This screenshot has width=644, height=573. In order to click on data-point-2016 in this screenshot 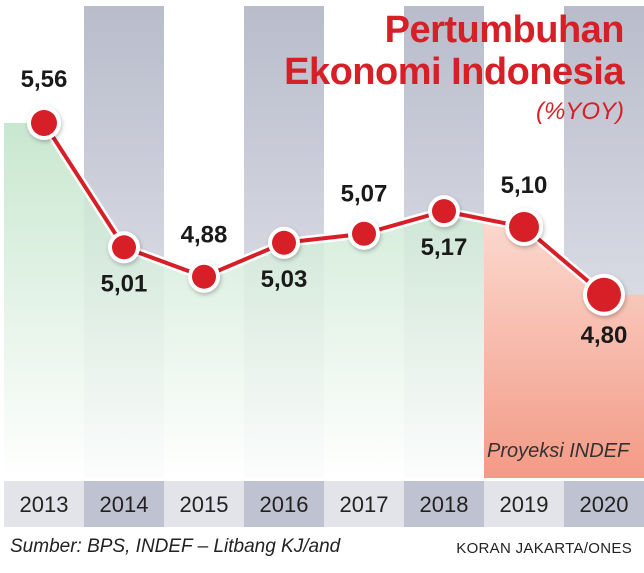, I will do `click(284, 242)`.